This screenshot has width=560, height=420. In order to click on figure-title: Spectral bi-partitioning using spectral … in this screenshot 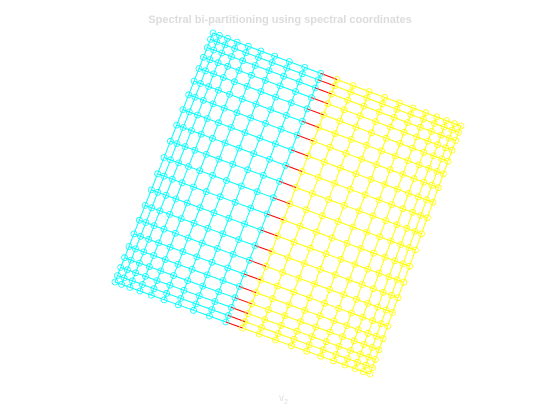, I will do `click(280, 20)`.